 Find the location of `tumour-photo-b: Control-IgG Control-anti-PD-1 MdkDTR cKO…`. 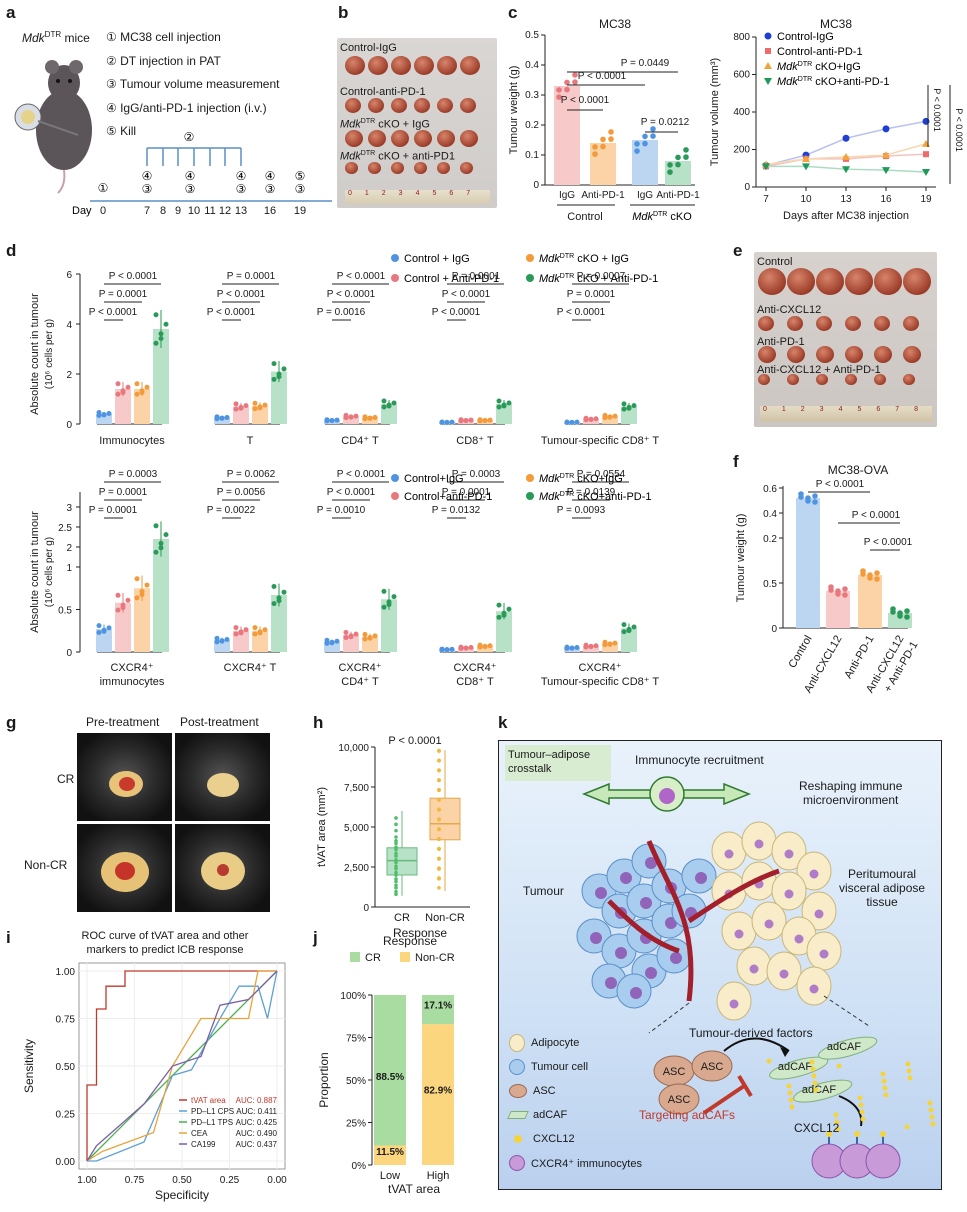

tumour-photo-b: Control-IgG Control-anti-PD-1 MdkDTR cKO… is located at coordinates (417, 123).